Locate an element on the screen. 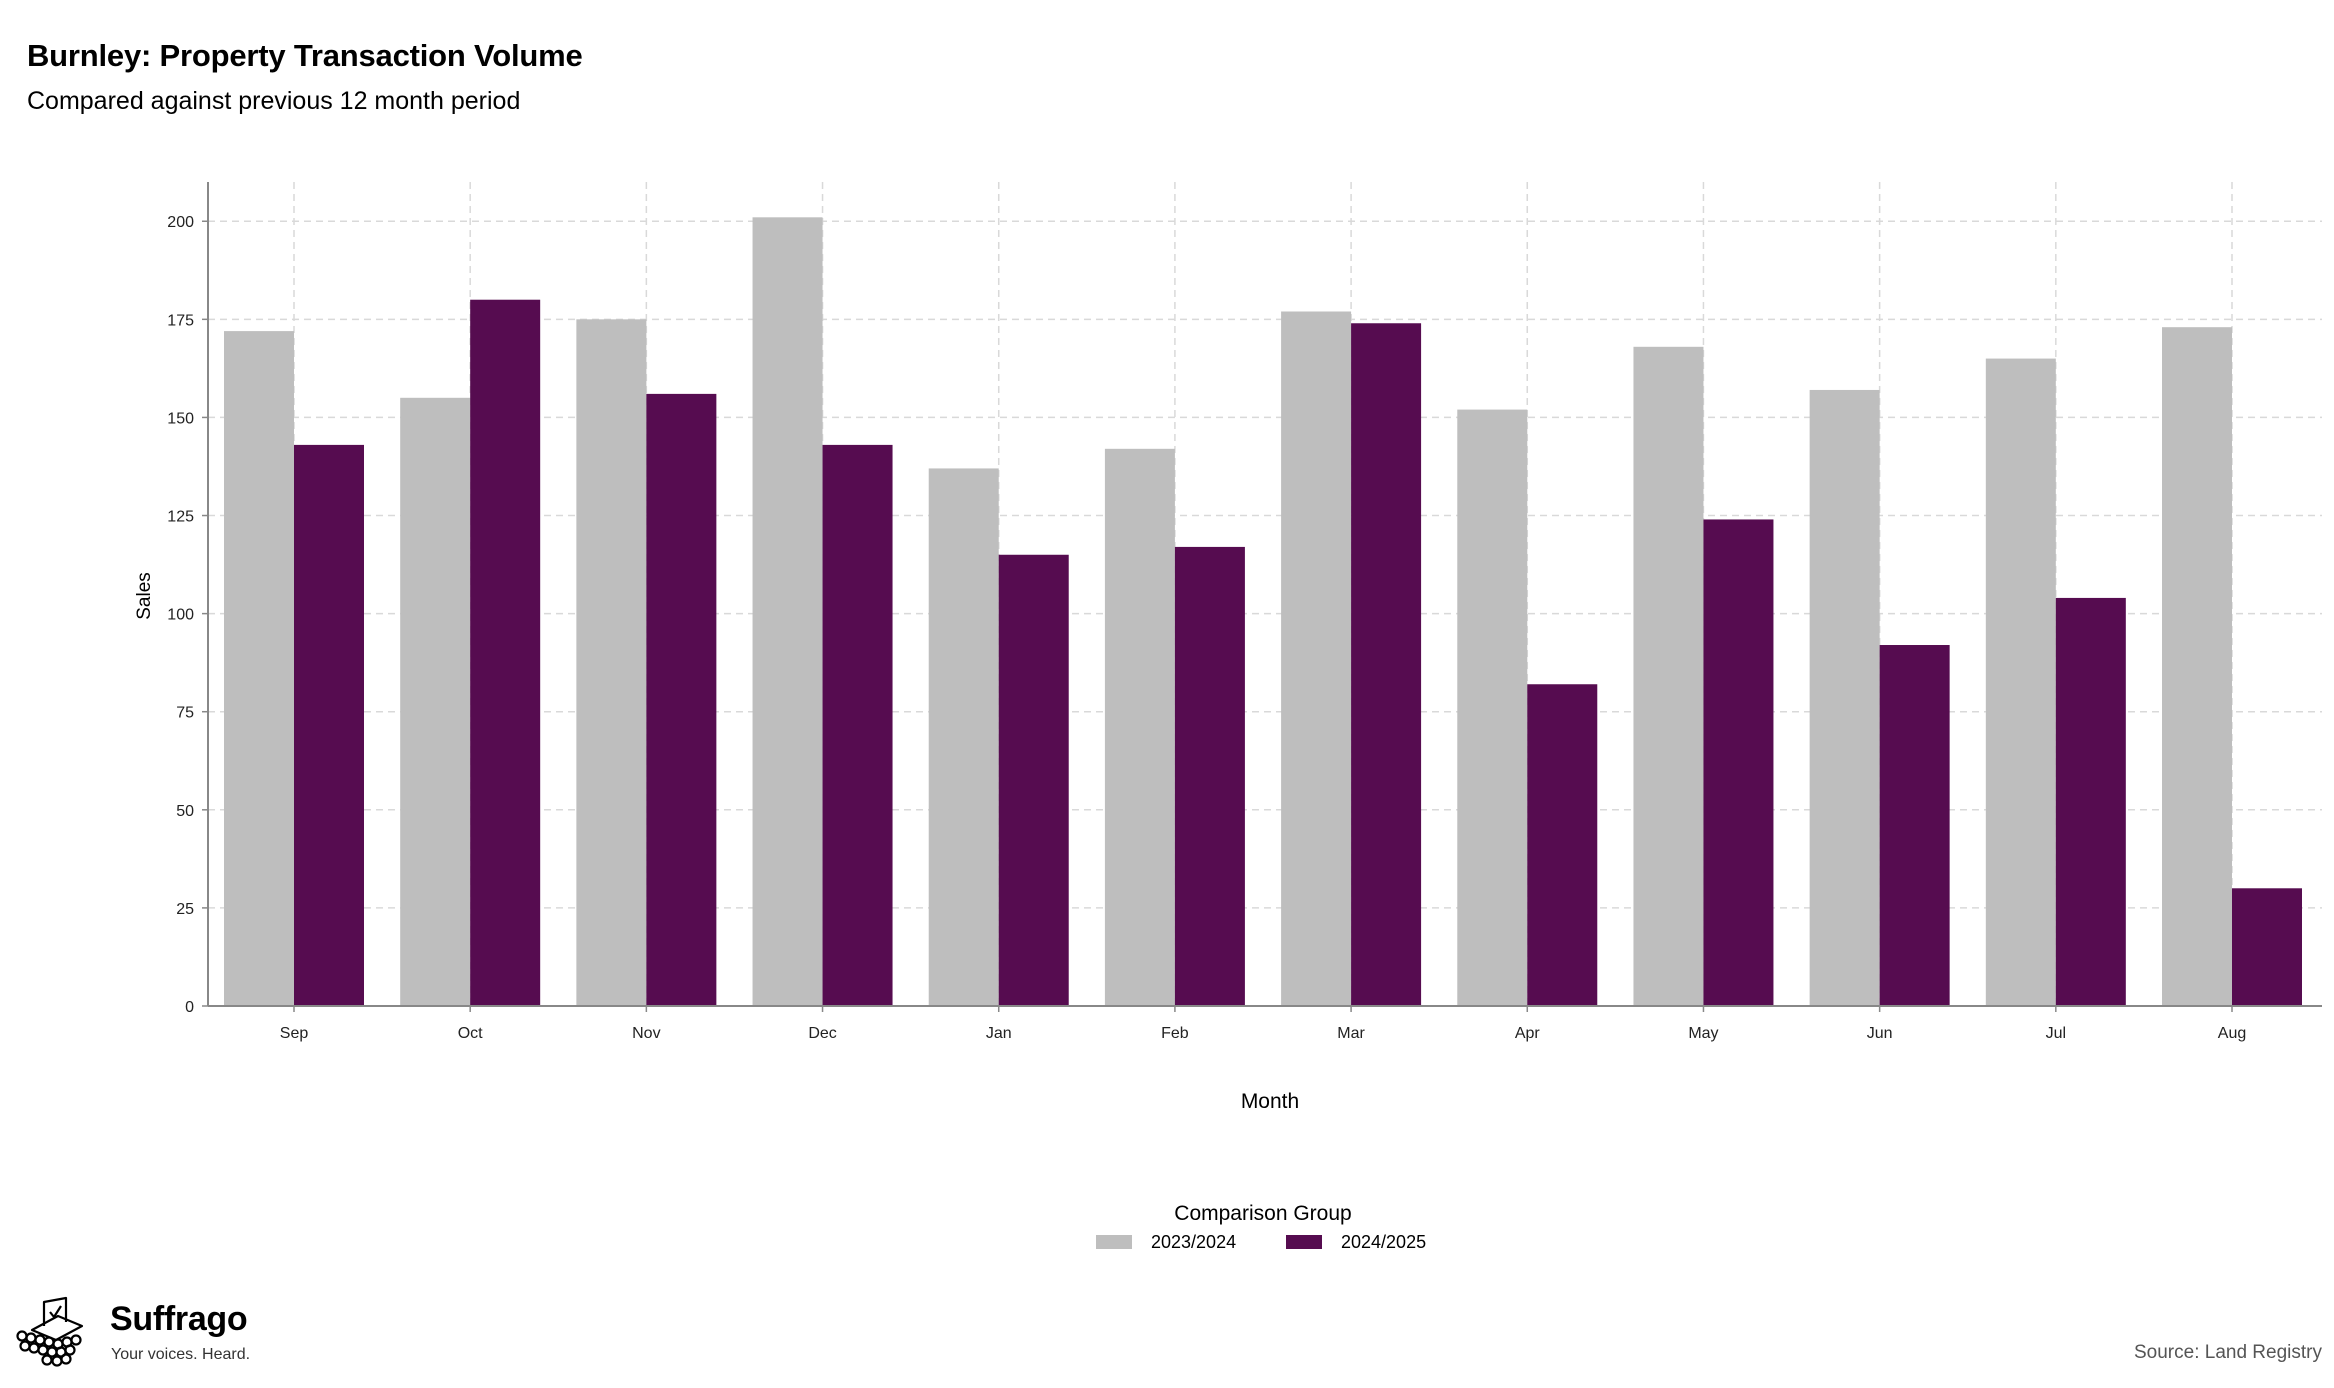  legend-title: Comparison Group is located at coordinates (1262, 1213).